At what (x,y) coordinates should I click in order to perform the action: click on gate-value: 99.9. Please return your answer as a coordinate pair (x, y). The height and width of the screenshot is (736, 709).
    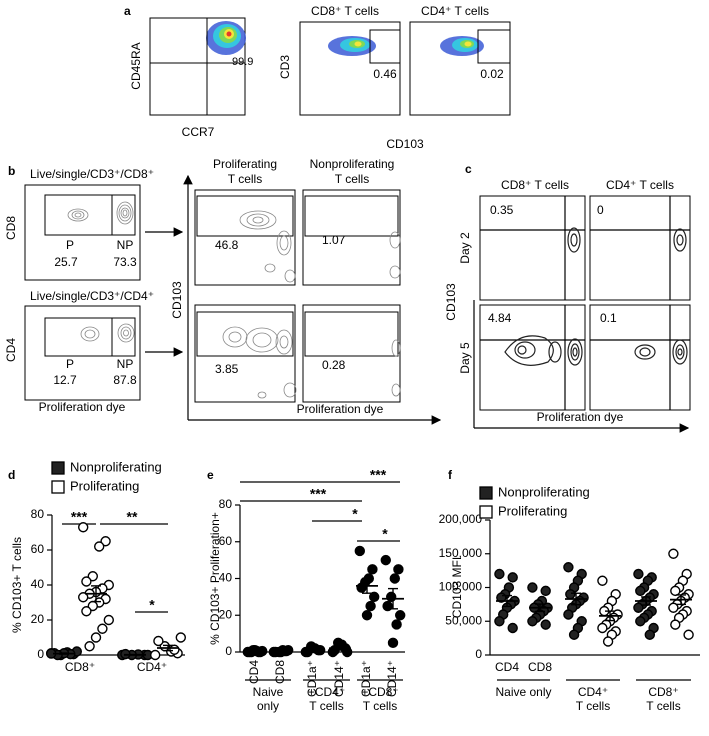
    Looking at the image, I should click on (242, 62).